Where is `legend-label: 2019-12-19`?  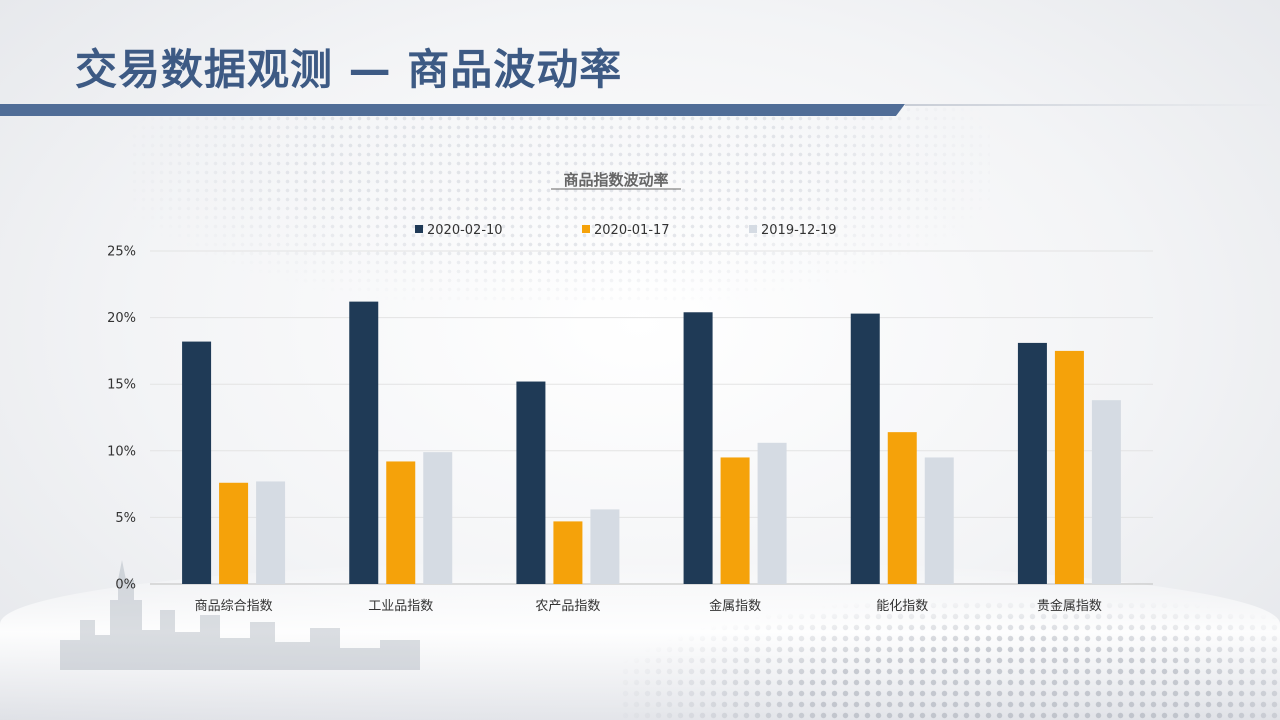
legend-label: 2019-12-19 is located at coordinates (799, 230).